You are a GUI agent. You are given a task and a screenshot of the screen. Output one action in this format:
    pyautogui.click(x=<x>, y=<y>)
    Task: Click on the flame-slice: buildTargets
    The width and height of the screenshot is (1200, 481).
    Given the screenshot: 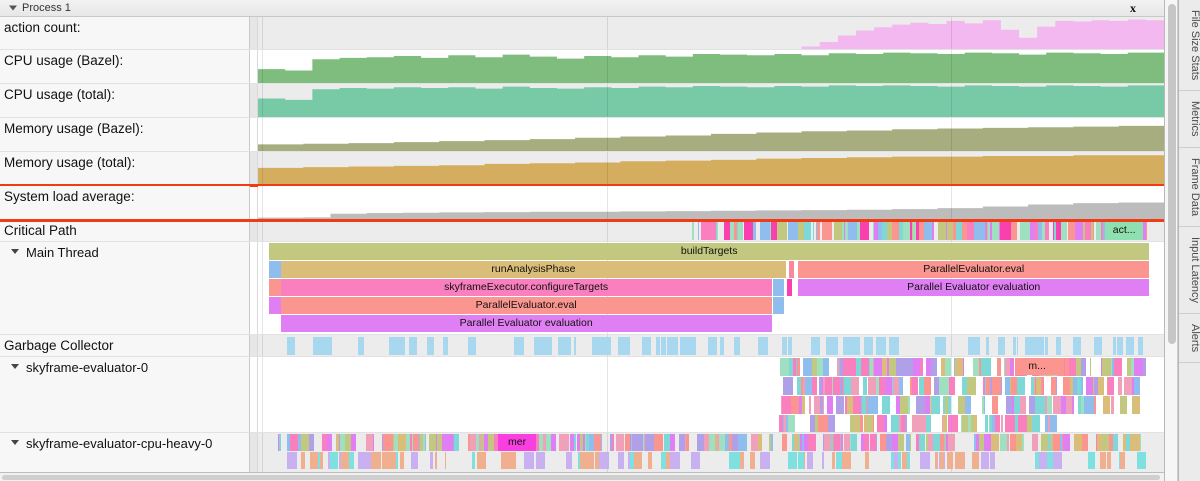 What is the action you would take?
    pyautogui.click(x=709, y=251)
    